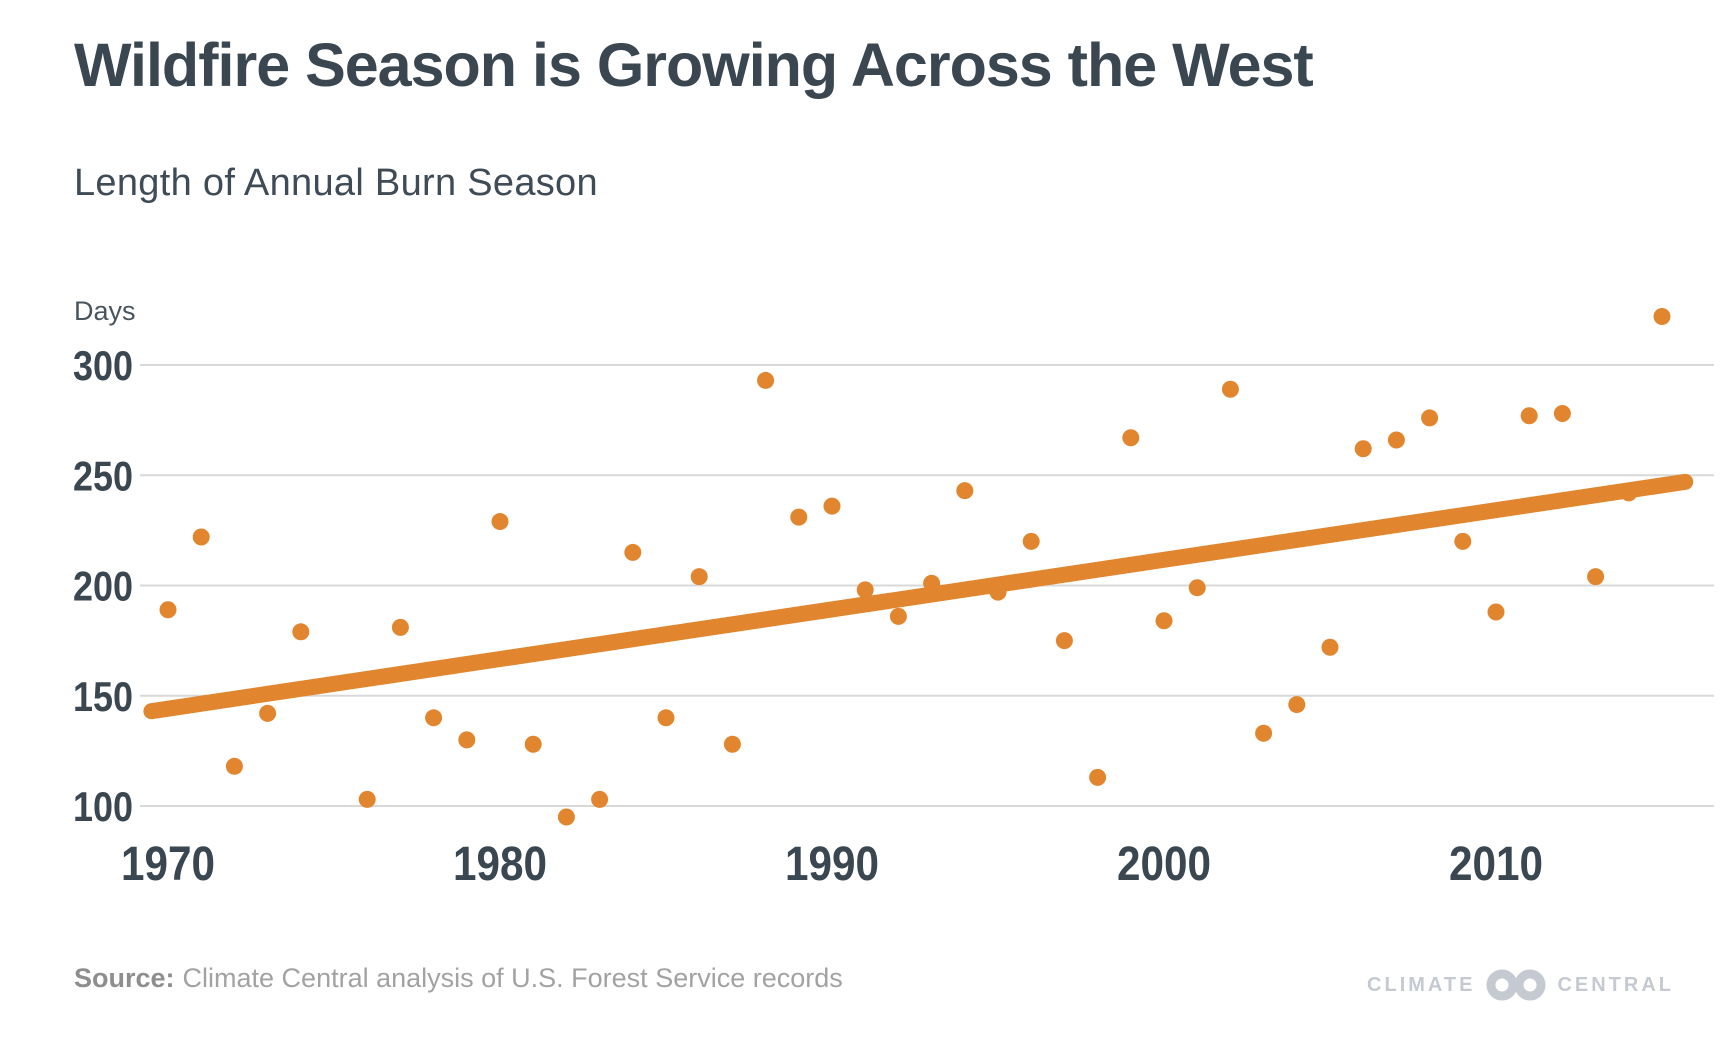 The height and width of the screenshot is (1048, 1736). Describe the element at coordinates (1596, 577) in the screenshot. I see `data-point-2013` at that location.